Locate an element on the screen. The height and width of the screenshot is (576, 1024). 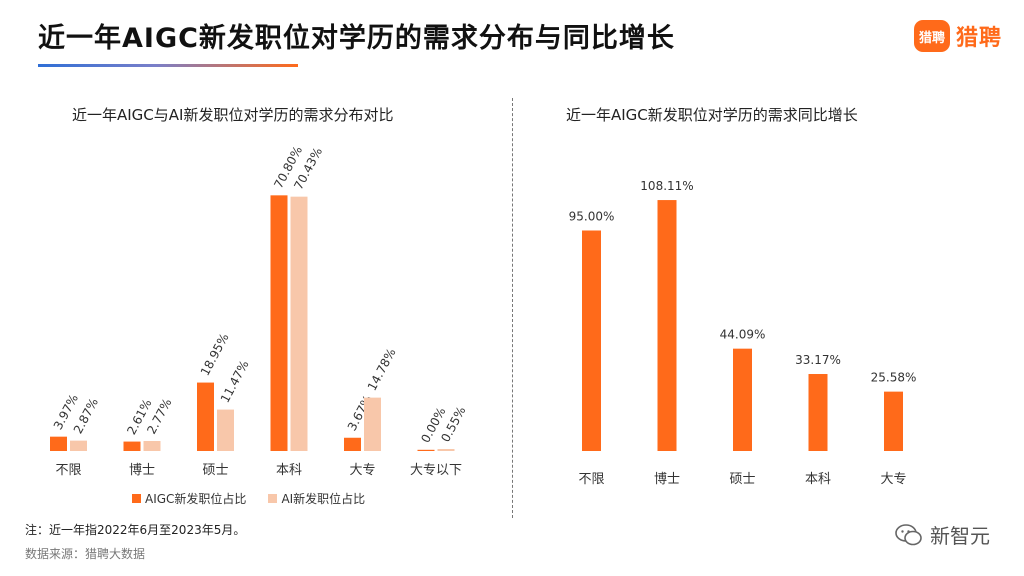
category-label-4: 大专 is located at coordinates (362, 470).